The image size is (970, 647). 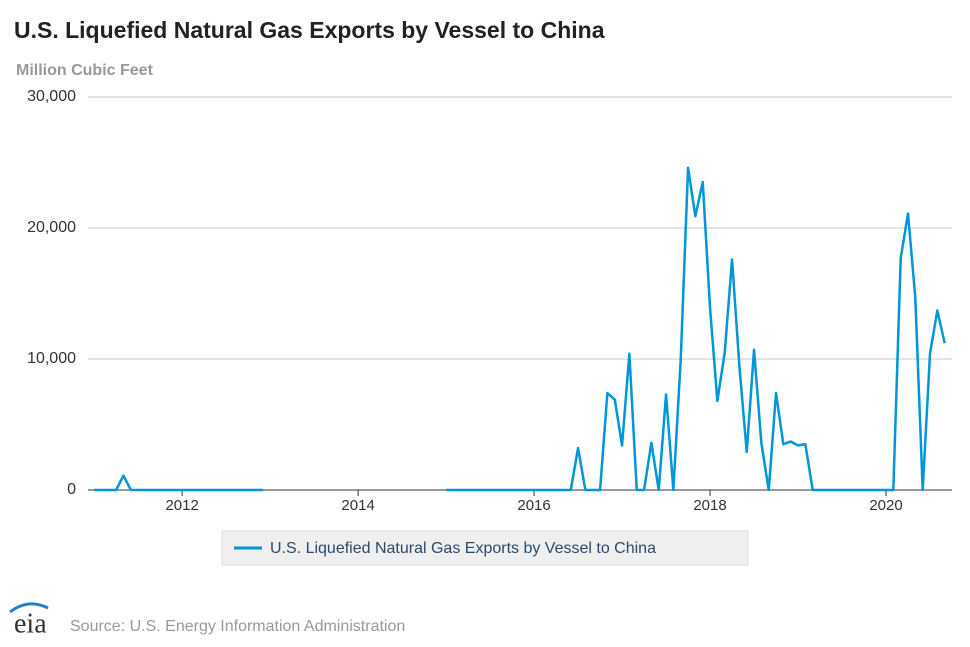 I want to click on chart-subtitle: Million Cubic Feet, so click(x=85, y=70).